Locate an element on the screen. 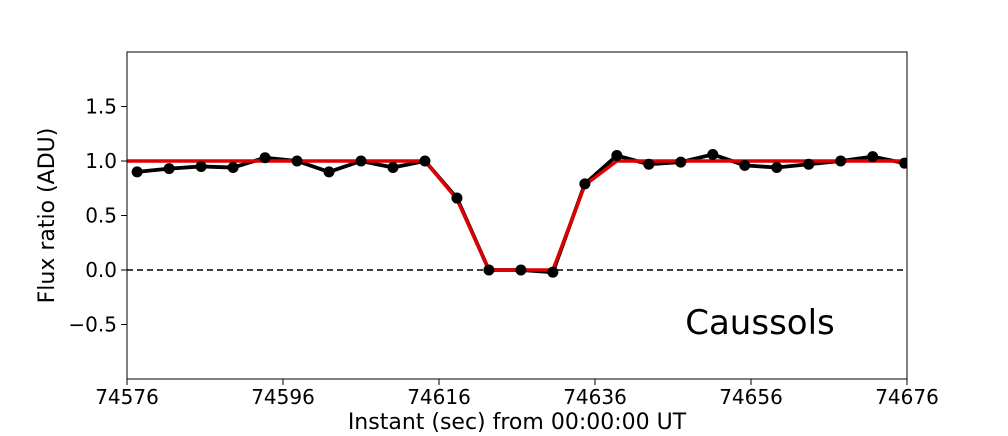  site-annotation: Caussols is located at coordinates (760, 323).